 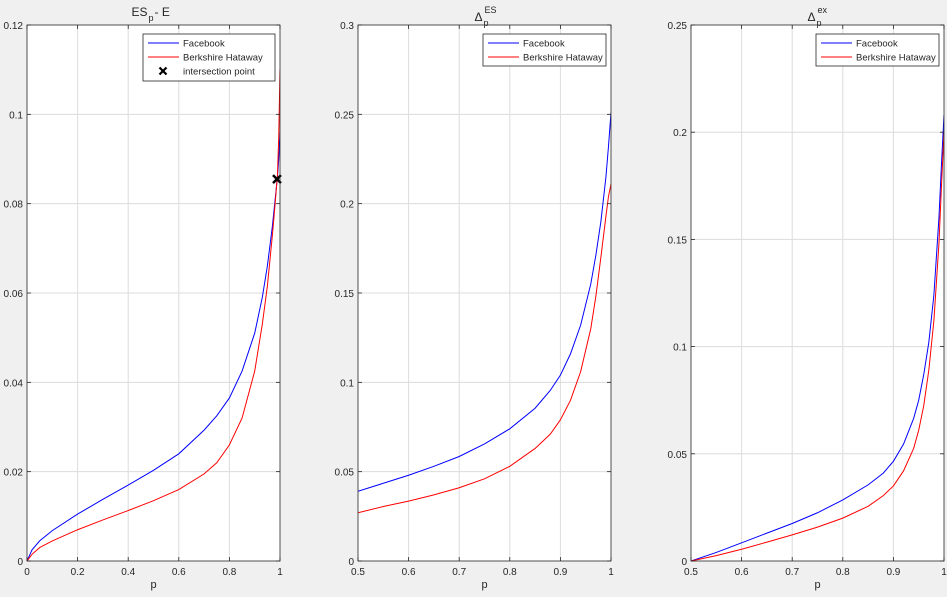 I want to click on legend-marker-icon, so click(x=163, y=71).